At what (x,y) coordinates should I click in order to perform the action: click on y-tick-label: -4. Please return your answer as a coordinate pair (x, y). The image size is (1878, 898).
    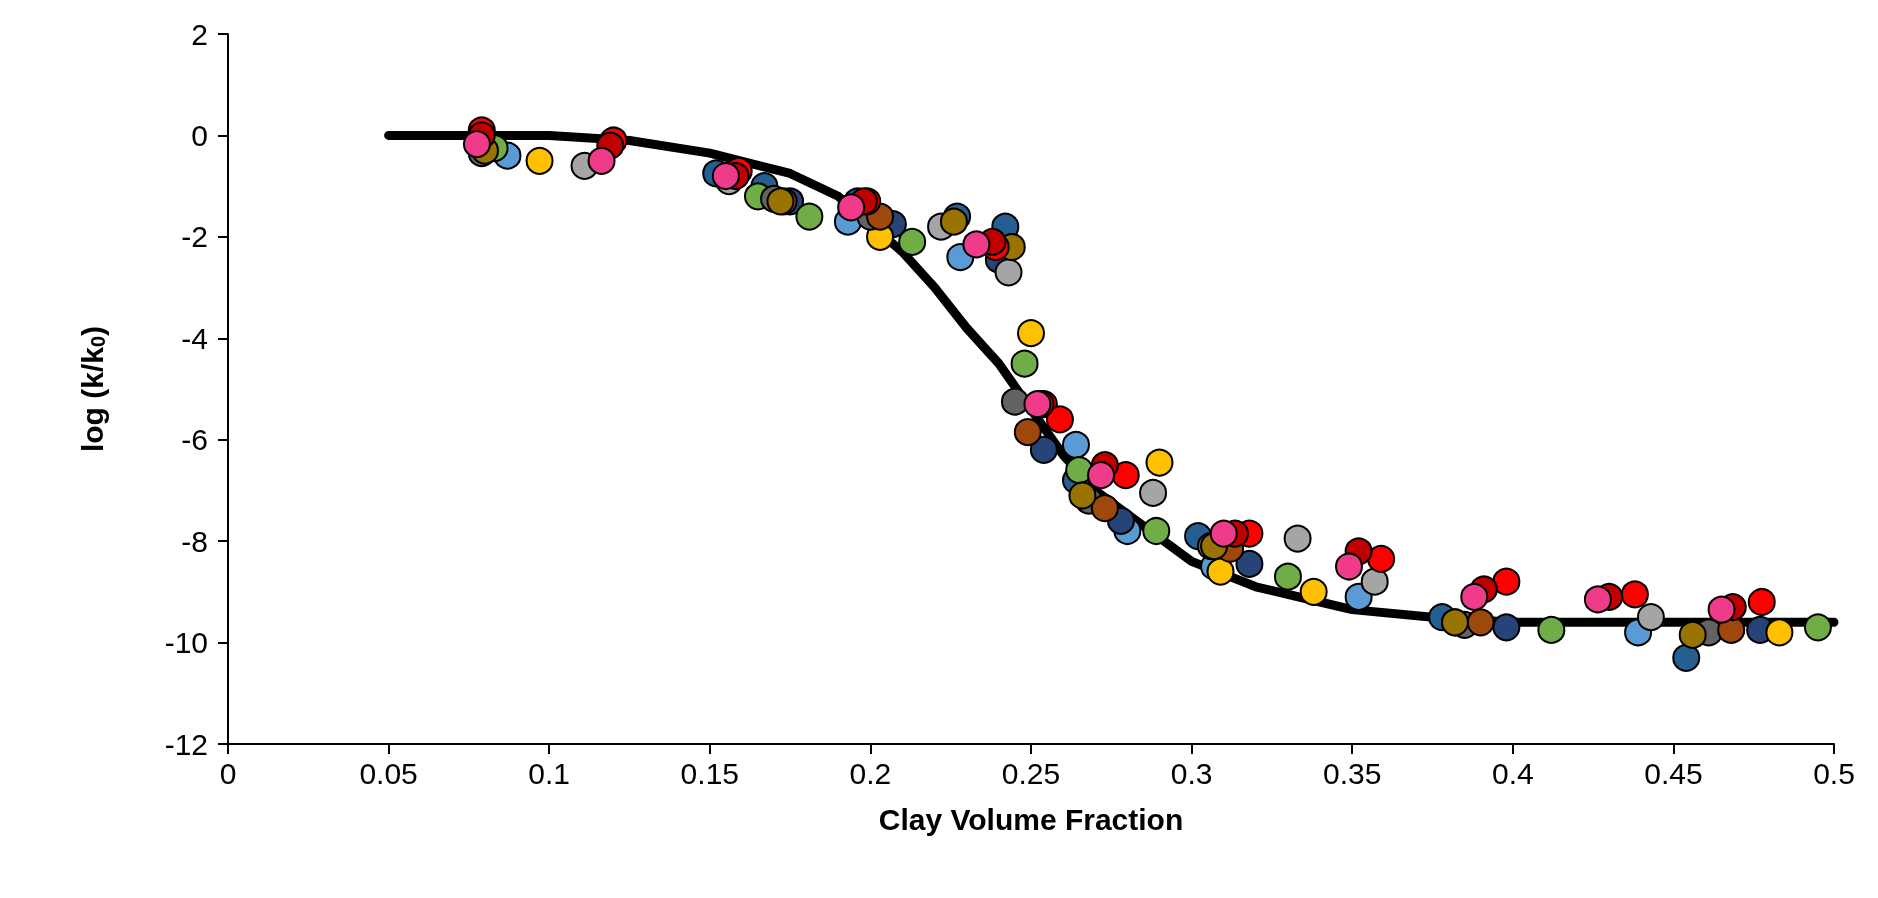
    Looking at the image, I should click on (194, 338).